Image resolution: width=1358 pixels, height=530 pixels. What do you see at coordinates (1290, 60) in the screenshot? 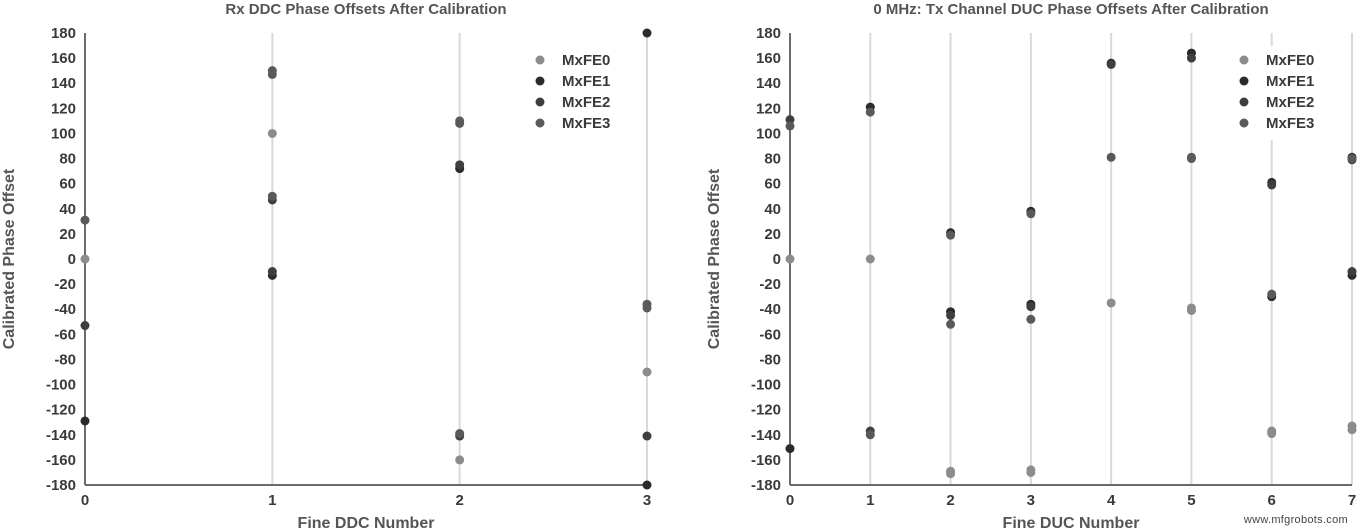
I see `chart1-legend-label-mxfe0: MxFE0` at bounding box center [1290, 60].